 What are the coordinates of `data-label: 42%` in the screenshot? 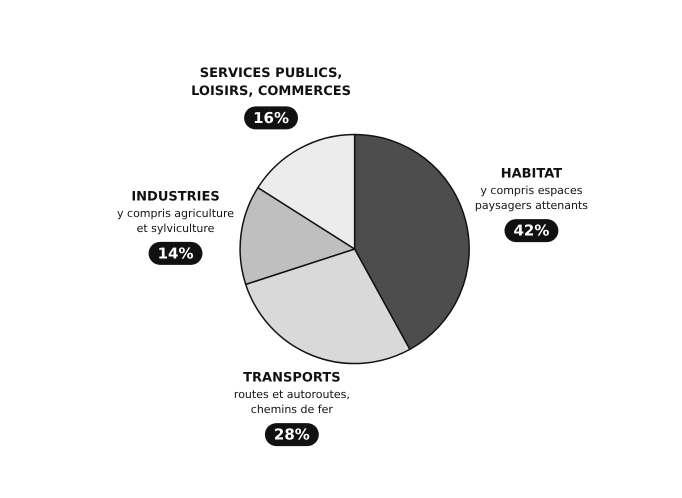 It's located at (531, 231).